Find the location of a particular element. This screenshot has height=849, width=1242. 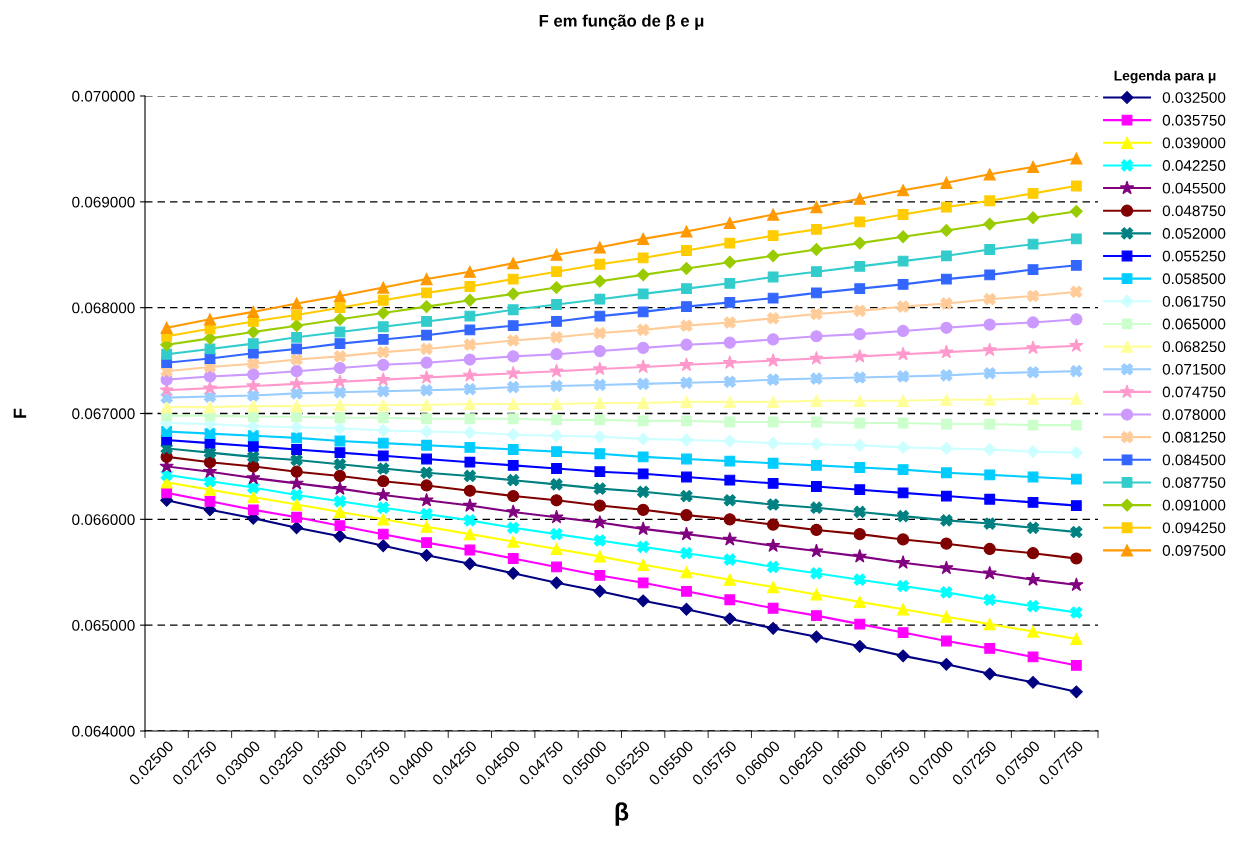

legend-label: 0.091000 is located at coordinates (1194, 505).